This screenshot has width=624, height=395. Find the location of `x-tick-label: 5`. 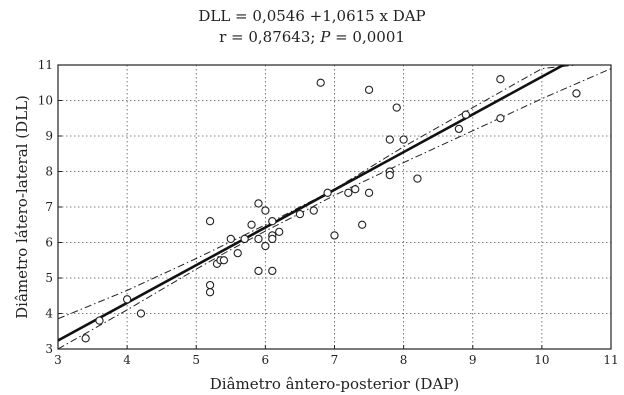

x-tick-label: 5 is located at coordinates (196, 360).